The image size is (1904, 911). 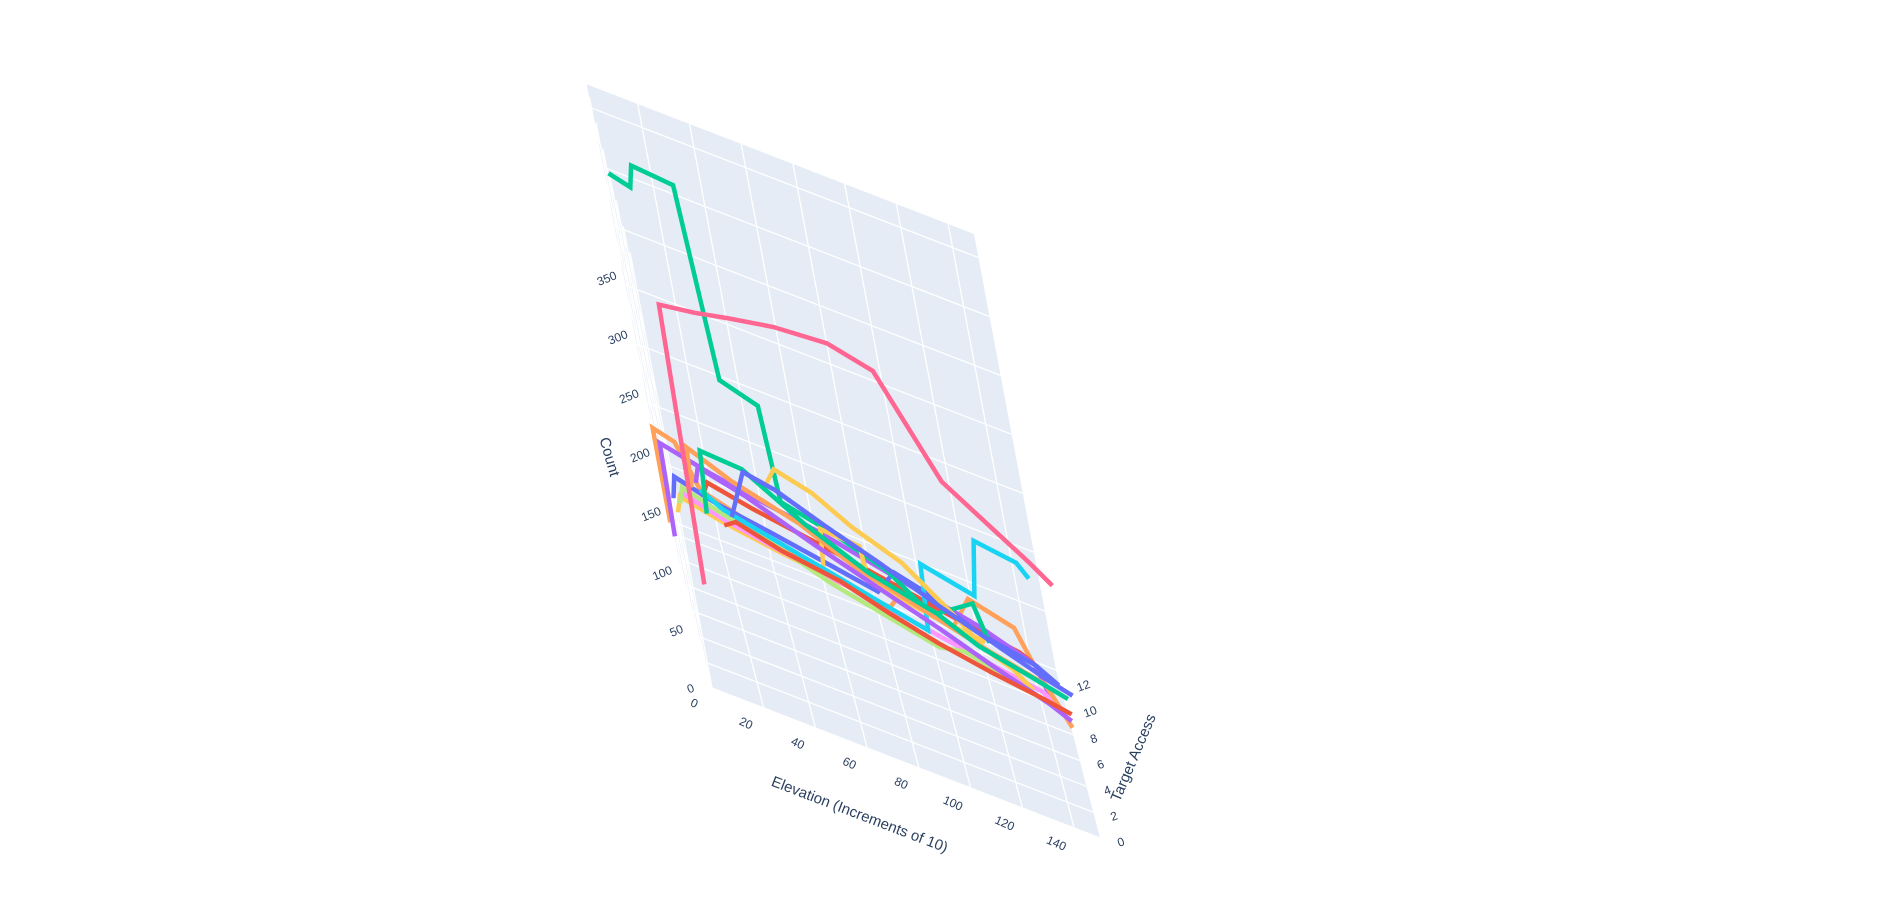 What do you see at coordinates (629, 396) in the screenshot?
I see `z-tick-label: 250` at bounding box center [629, 396].